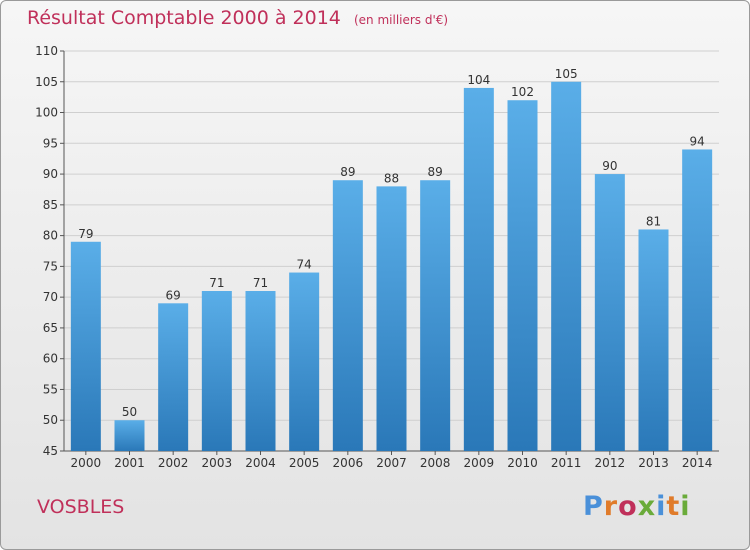 The width and height of the screenshot is (750, 550). Describe the element at coordinates (184, 18) in the screenshot. I see `chart-title-text: Résultat Comptable 2000 à 2014` at that location.